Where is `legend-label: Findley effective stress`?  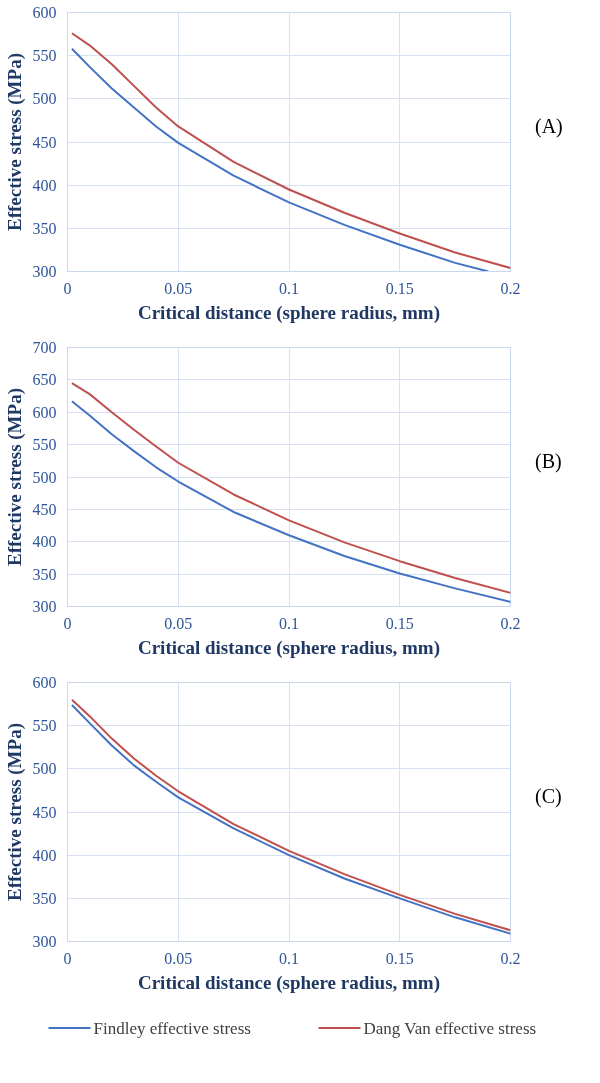 legend-label: Findley effective stress is located at coordinates (172, 1028).